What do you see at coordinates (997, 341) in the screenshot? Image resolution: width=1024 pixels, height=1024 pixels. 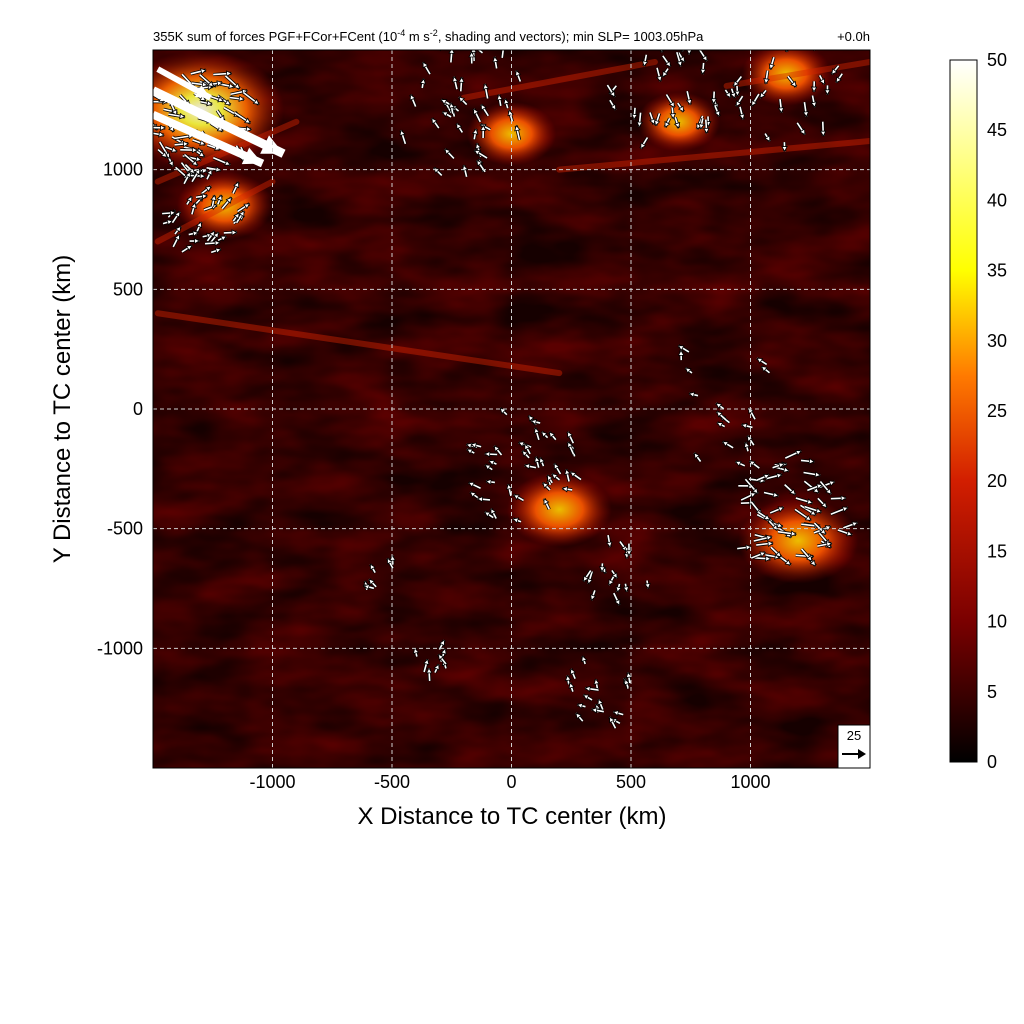 I see `colorbar-tick-label: 30` at bounding box center [997, 341].